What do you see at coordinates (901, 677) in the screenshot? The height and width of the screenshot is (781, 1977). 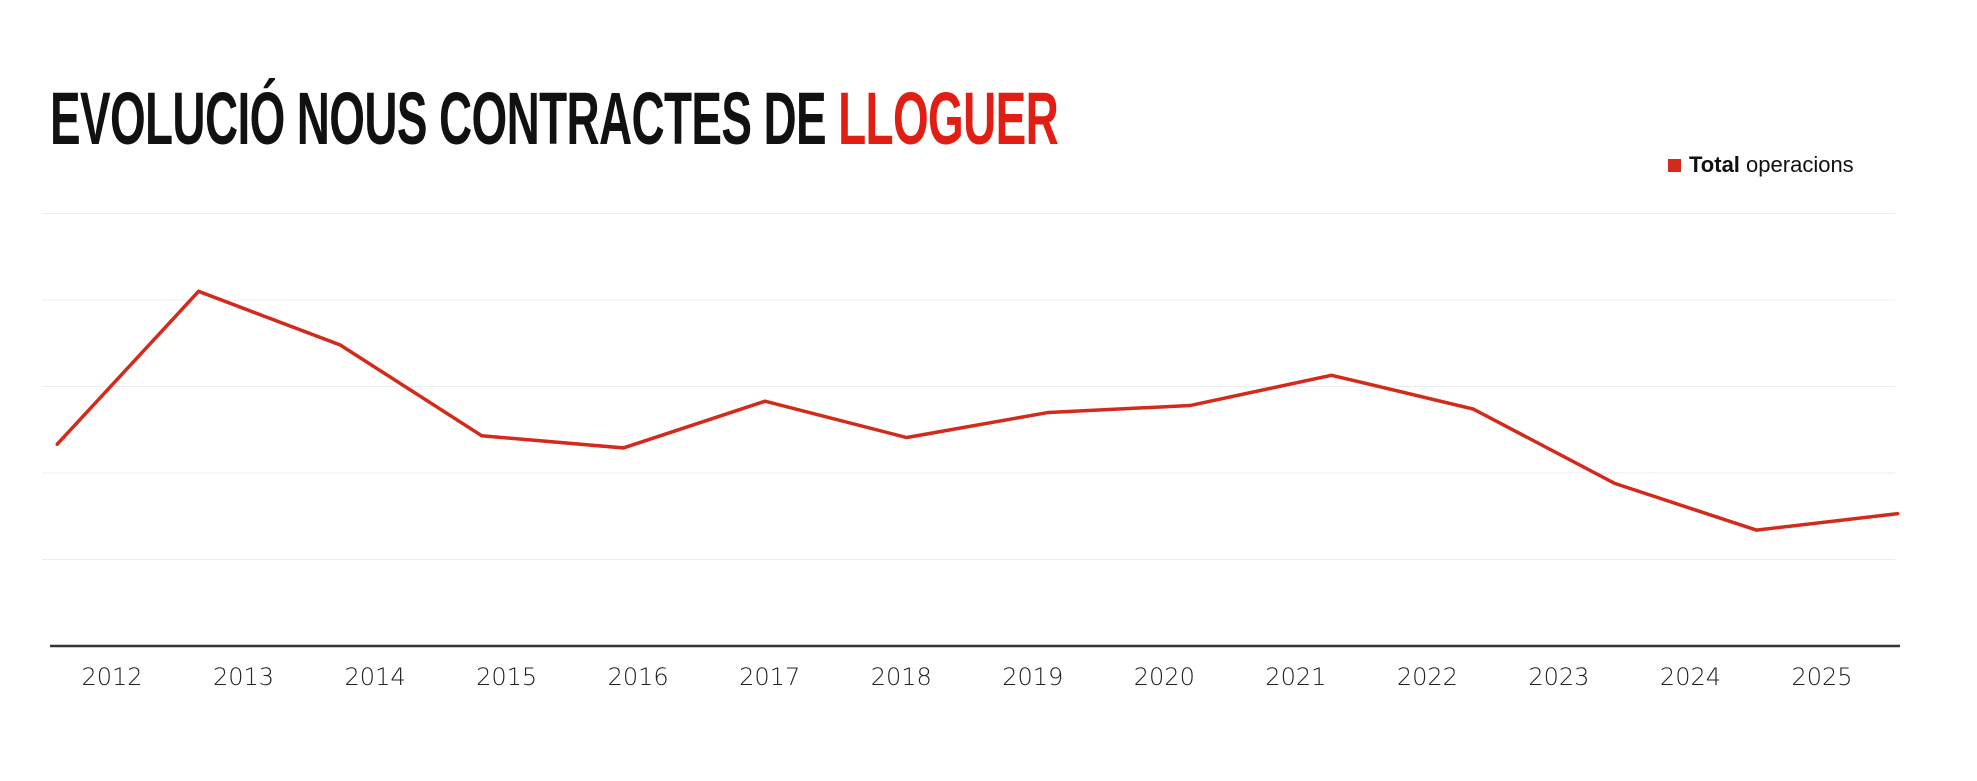 I see `x-tick-label: 2018` at bounding box center [901, 677].